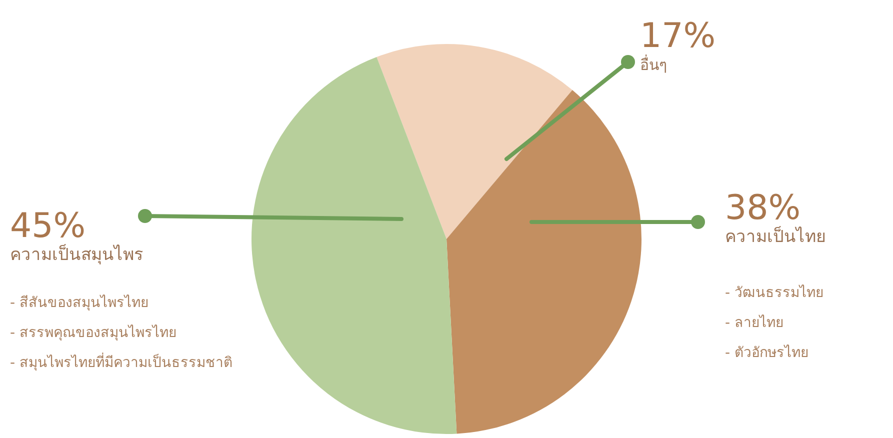 The width and height of the screenshot is (893, 438). Describe the element at coordinates (121, 362) in the screenshot. I see `text: - สมุนไพรไทยที่มีความเป็นธรรมชาติ` at that location.